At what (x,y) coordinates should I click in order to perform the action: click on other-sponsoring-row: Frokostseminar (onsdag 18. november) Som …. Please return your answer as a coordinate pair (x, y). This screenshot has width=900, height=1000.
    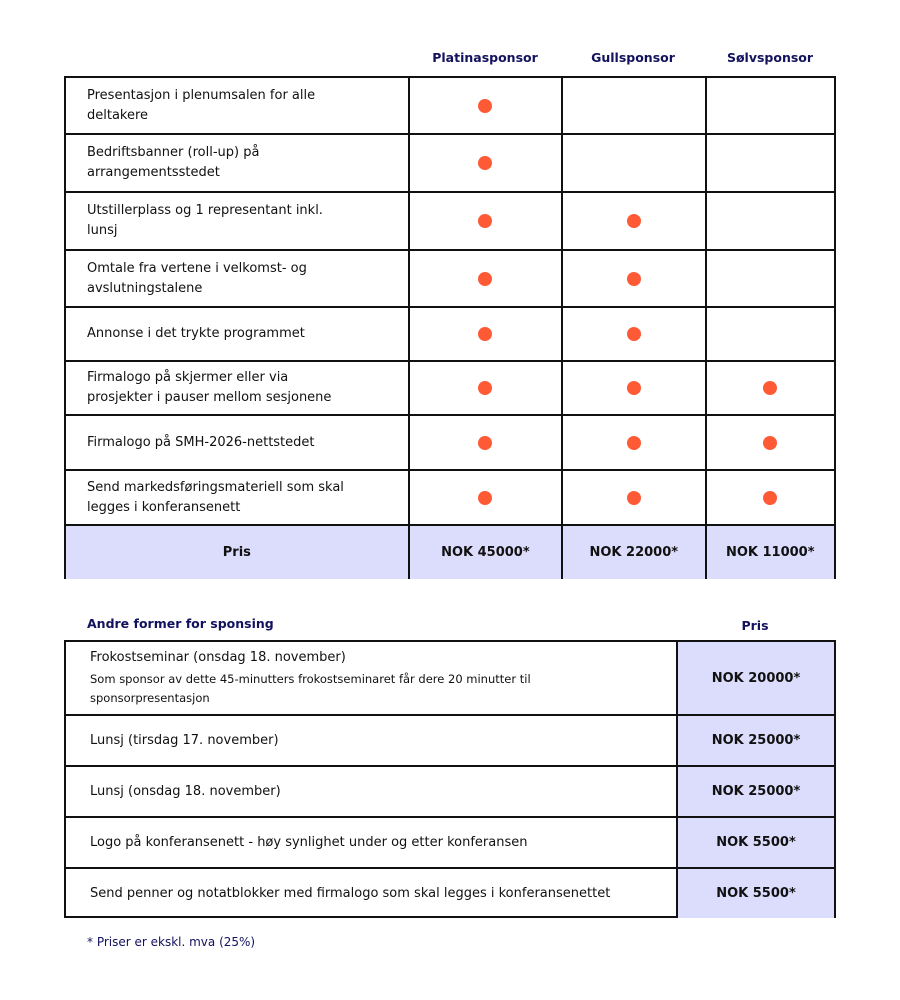
    Looking at the image, I should click on (450, 678).